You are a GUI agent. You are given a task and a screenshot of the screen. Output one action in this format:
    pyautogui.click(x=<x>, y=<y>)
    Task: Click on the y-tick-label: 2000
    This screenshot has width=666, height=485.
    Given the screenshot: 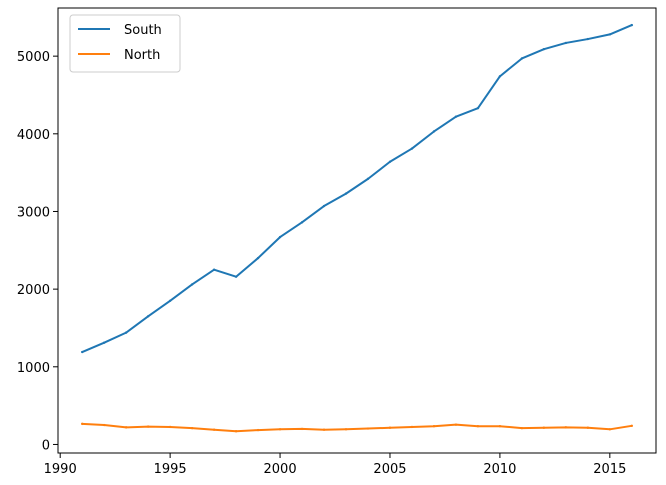 What is the action you would take?
    pyautogui.click(x=33, y=290)
    